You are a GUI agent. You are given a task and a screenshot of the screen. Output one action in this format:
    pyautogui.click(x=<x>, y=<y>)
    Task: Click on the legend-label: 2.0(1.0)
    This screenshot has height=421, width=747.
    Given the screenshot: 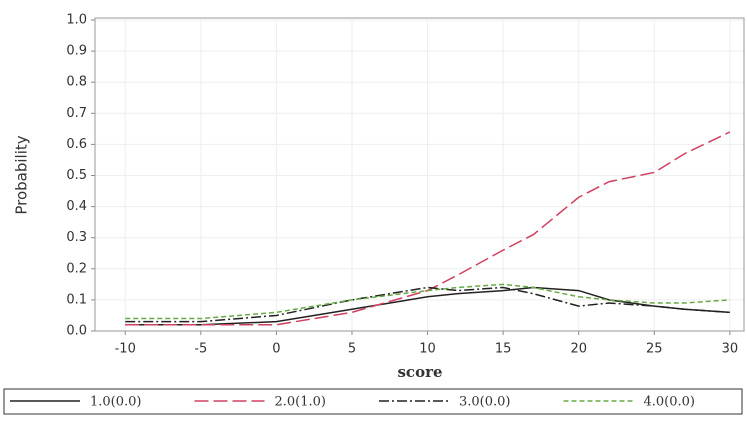 What is the action you would take?
    pyautogui.click(x=301, y=402)
    